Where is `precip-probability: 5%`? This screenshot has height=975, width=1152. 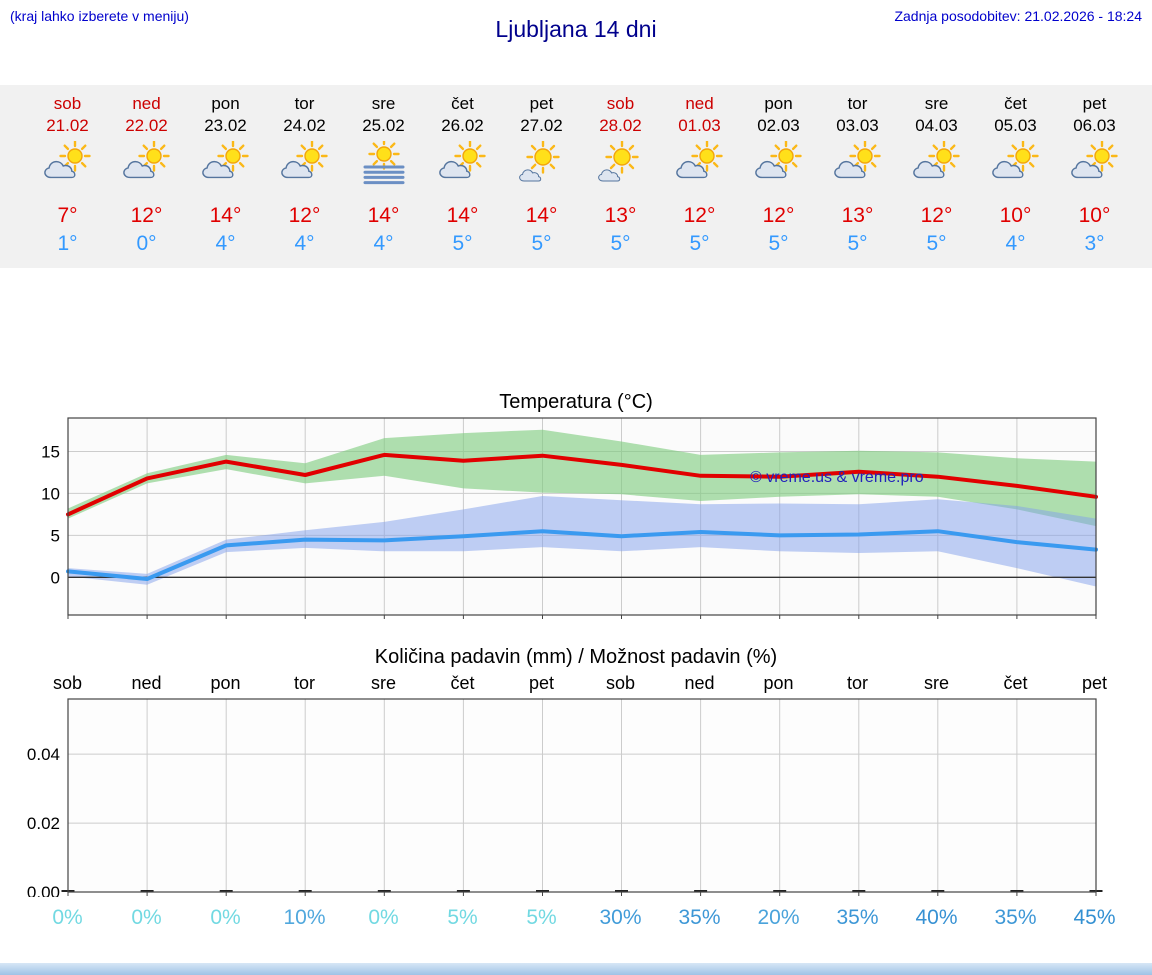 precip-probability: 5% is located at coordinates (541, 917).